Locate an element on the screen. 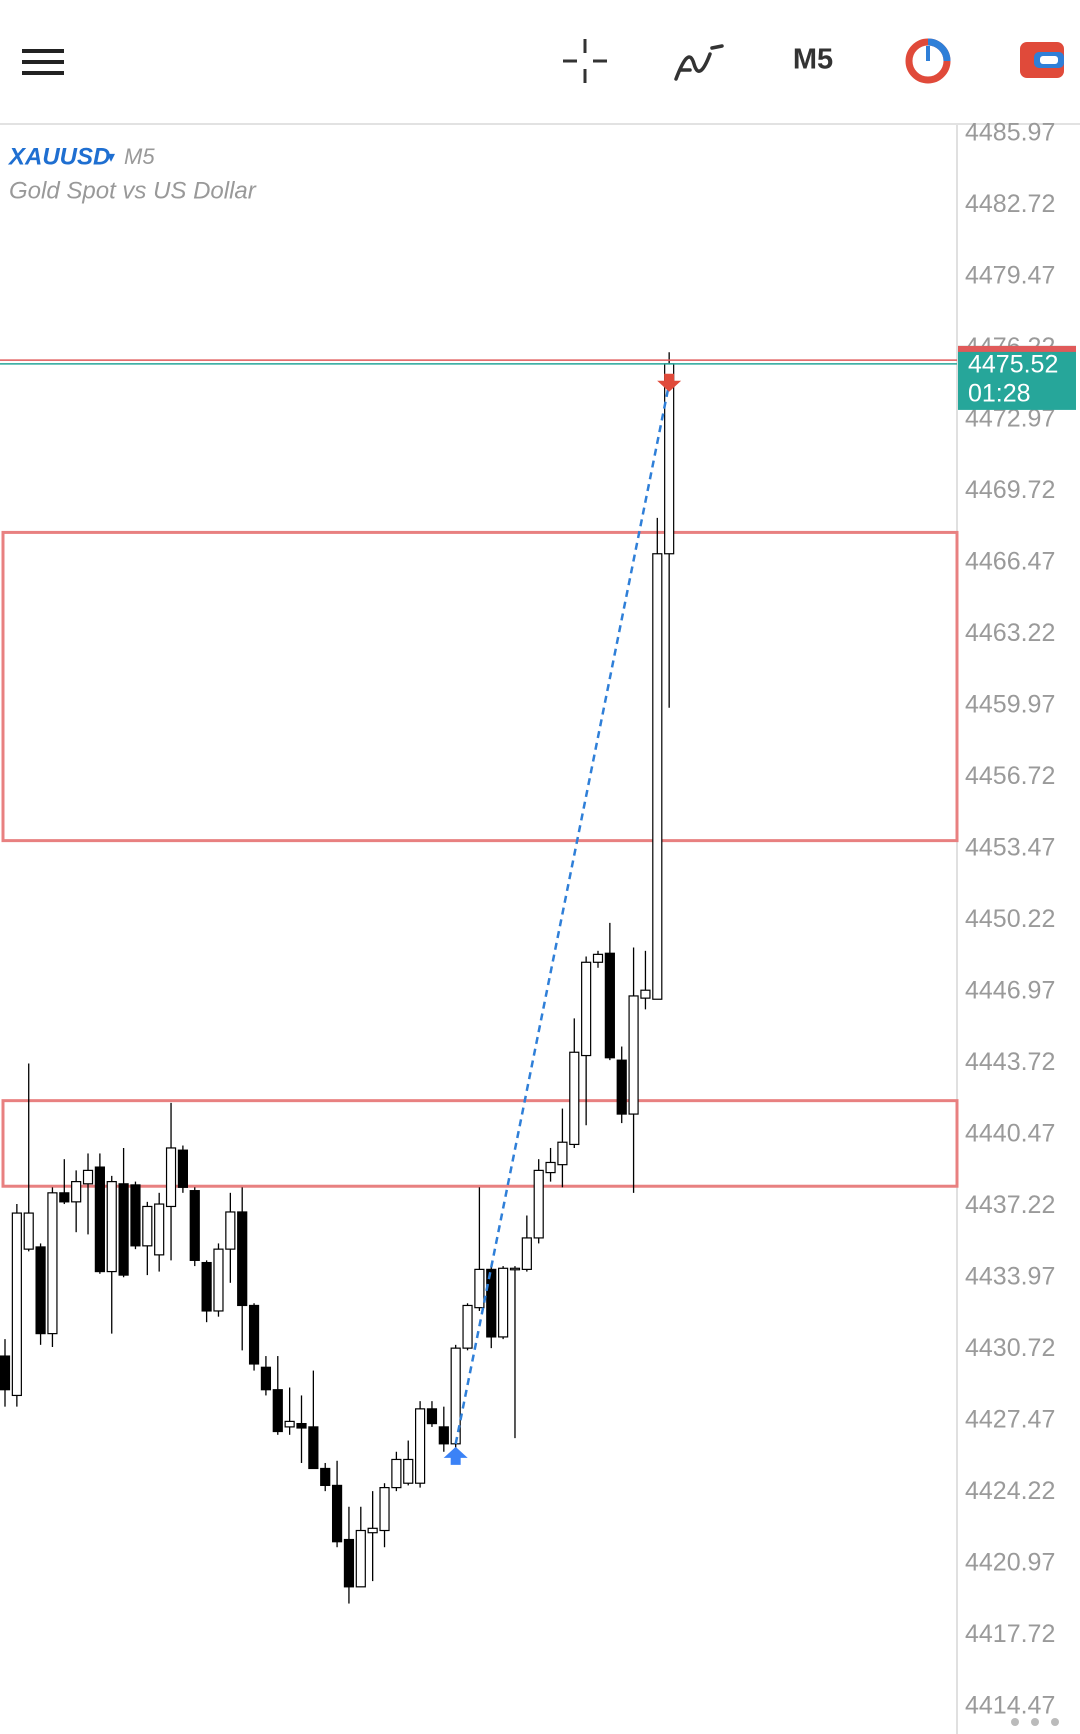 The image size is (1080, 1734). y-tick-label: 4469.72 is located at coordinates (1010, 490).